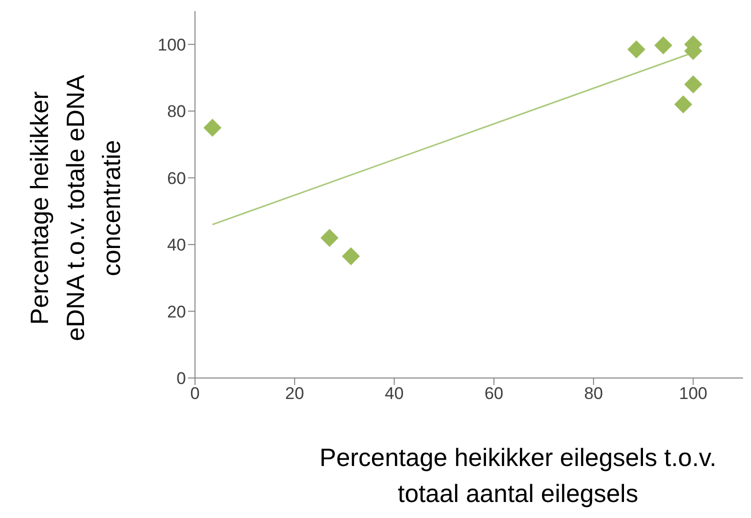  I want to click on x-tick-label: 40, so click(394, 394).